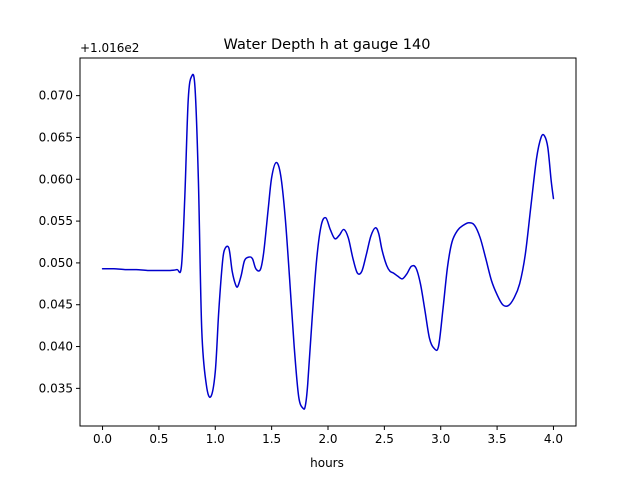 This screenshot has width=640, height=480. What do you see at coordinates (56, 263) in the screenshot?
I see `y-tick-label: 0.050` at bounding box center [56, 263].